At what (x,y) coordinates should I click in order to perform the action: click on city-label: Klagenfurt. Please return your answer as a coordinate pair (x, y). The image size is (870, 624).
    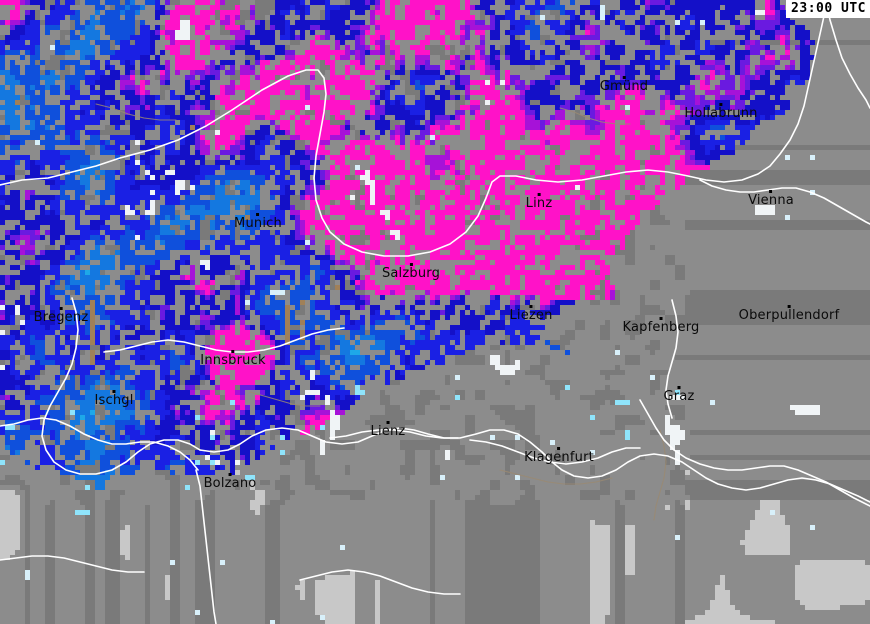
    Looking at the image, I should click on (559, 457).